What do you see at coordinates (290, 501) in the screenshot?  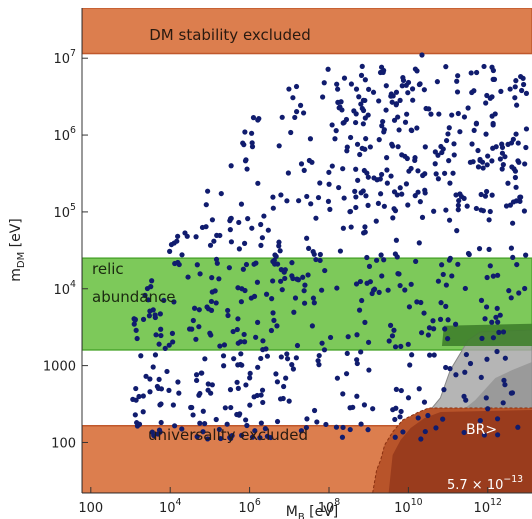 I see `x-axis-ticks: 100 104 106 108 1010 1012` at bounding box center [290, 501].